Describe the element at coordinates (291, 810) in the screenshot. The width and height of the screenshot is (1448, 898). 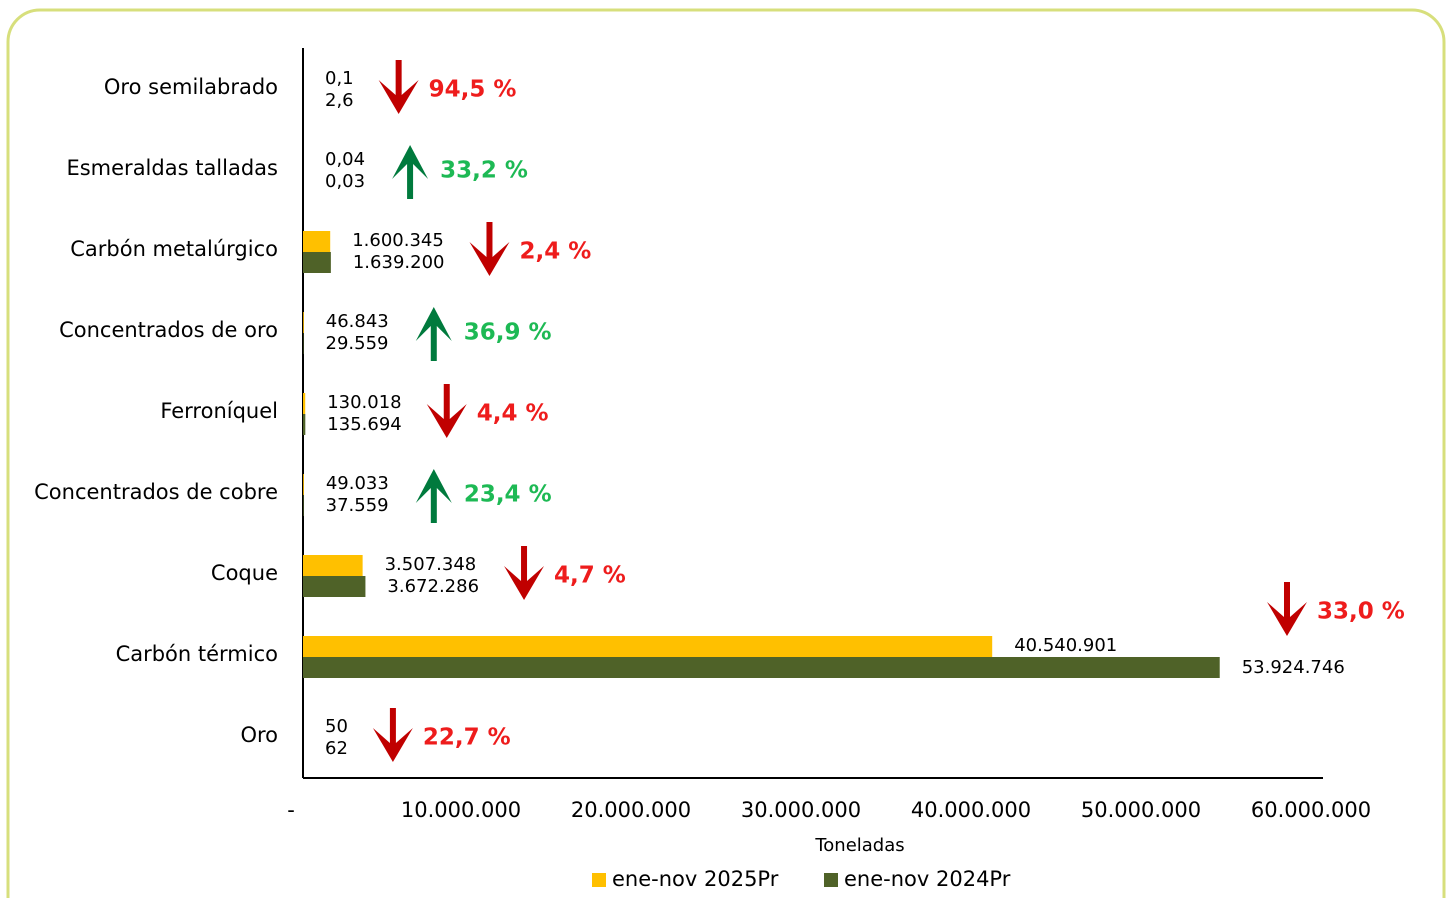
I see `x-tick-label: -` at that location.